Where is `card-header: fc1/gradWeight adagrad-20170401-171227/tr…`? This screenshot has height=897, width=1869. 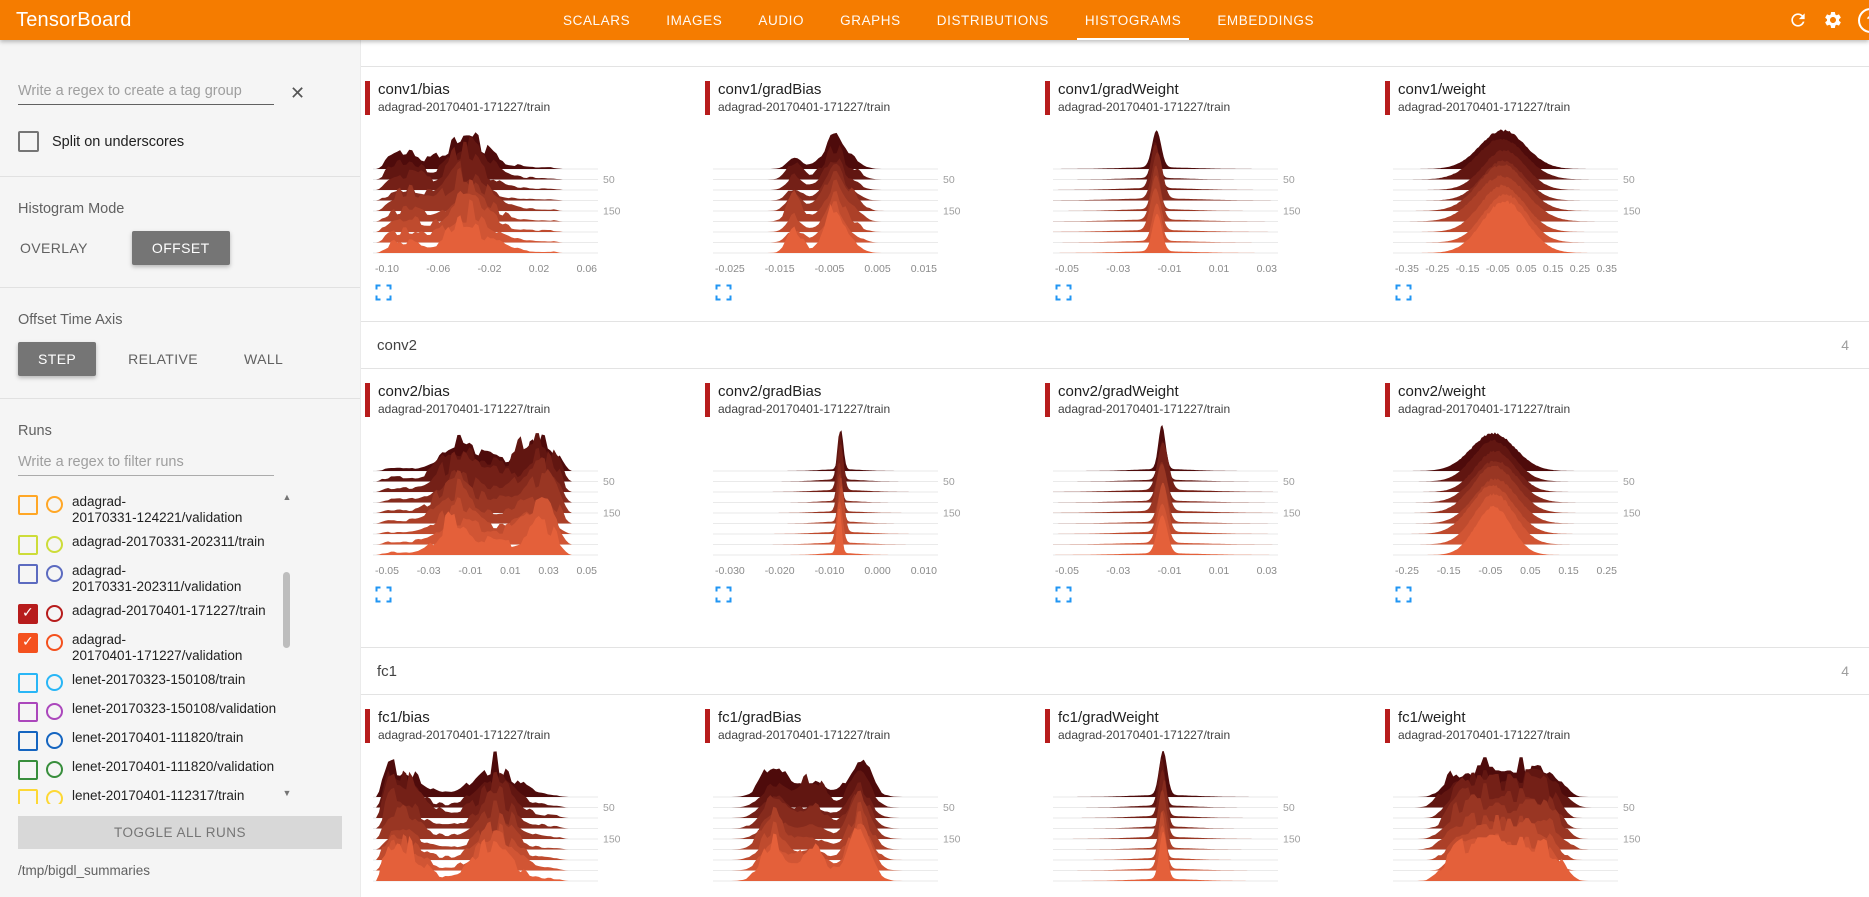 card-header: fc1/gradWeight adagrad-20170401-171227/tr… is located at coordinates (1213, 726).